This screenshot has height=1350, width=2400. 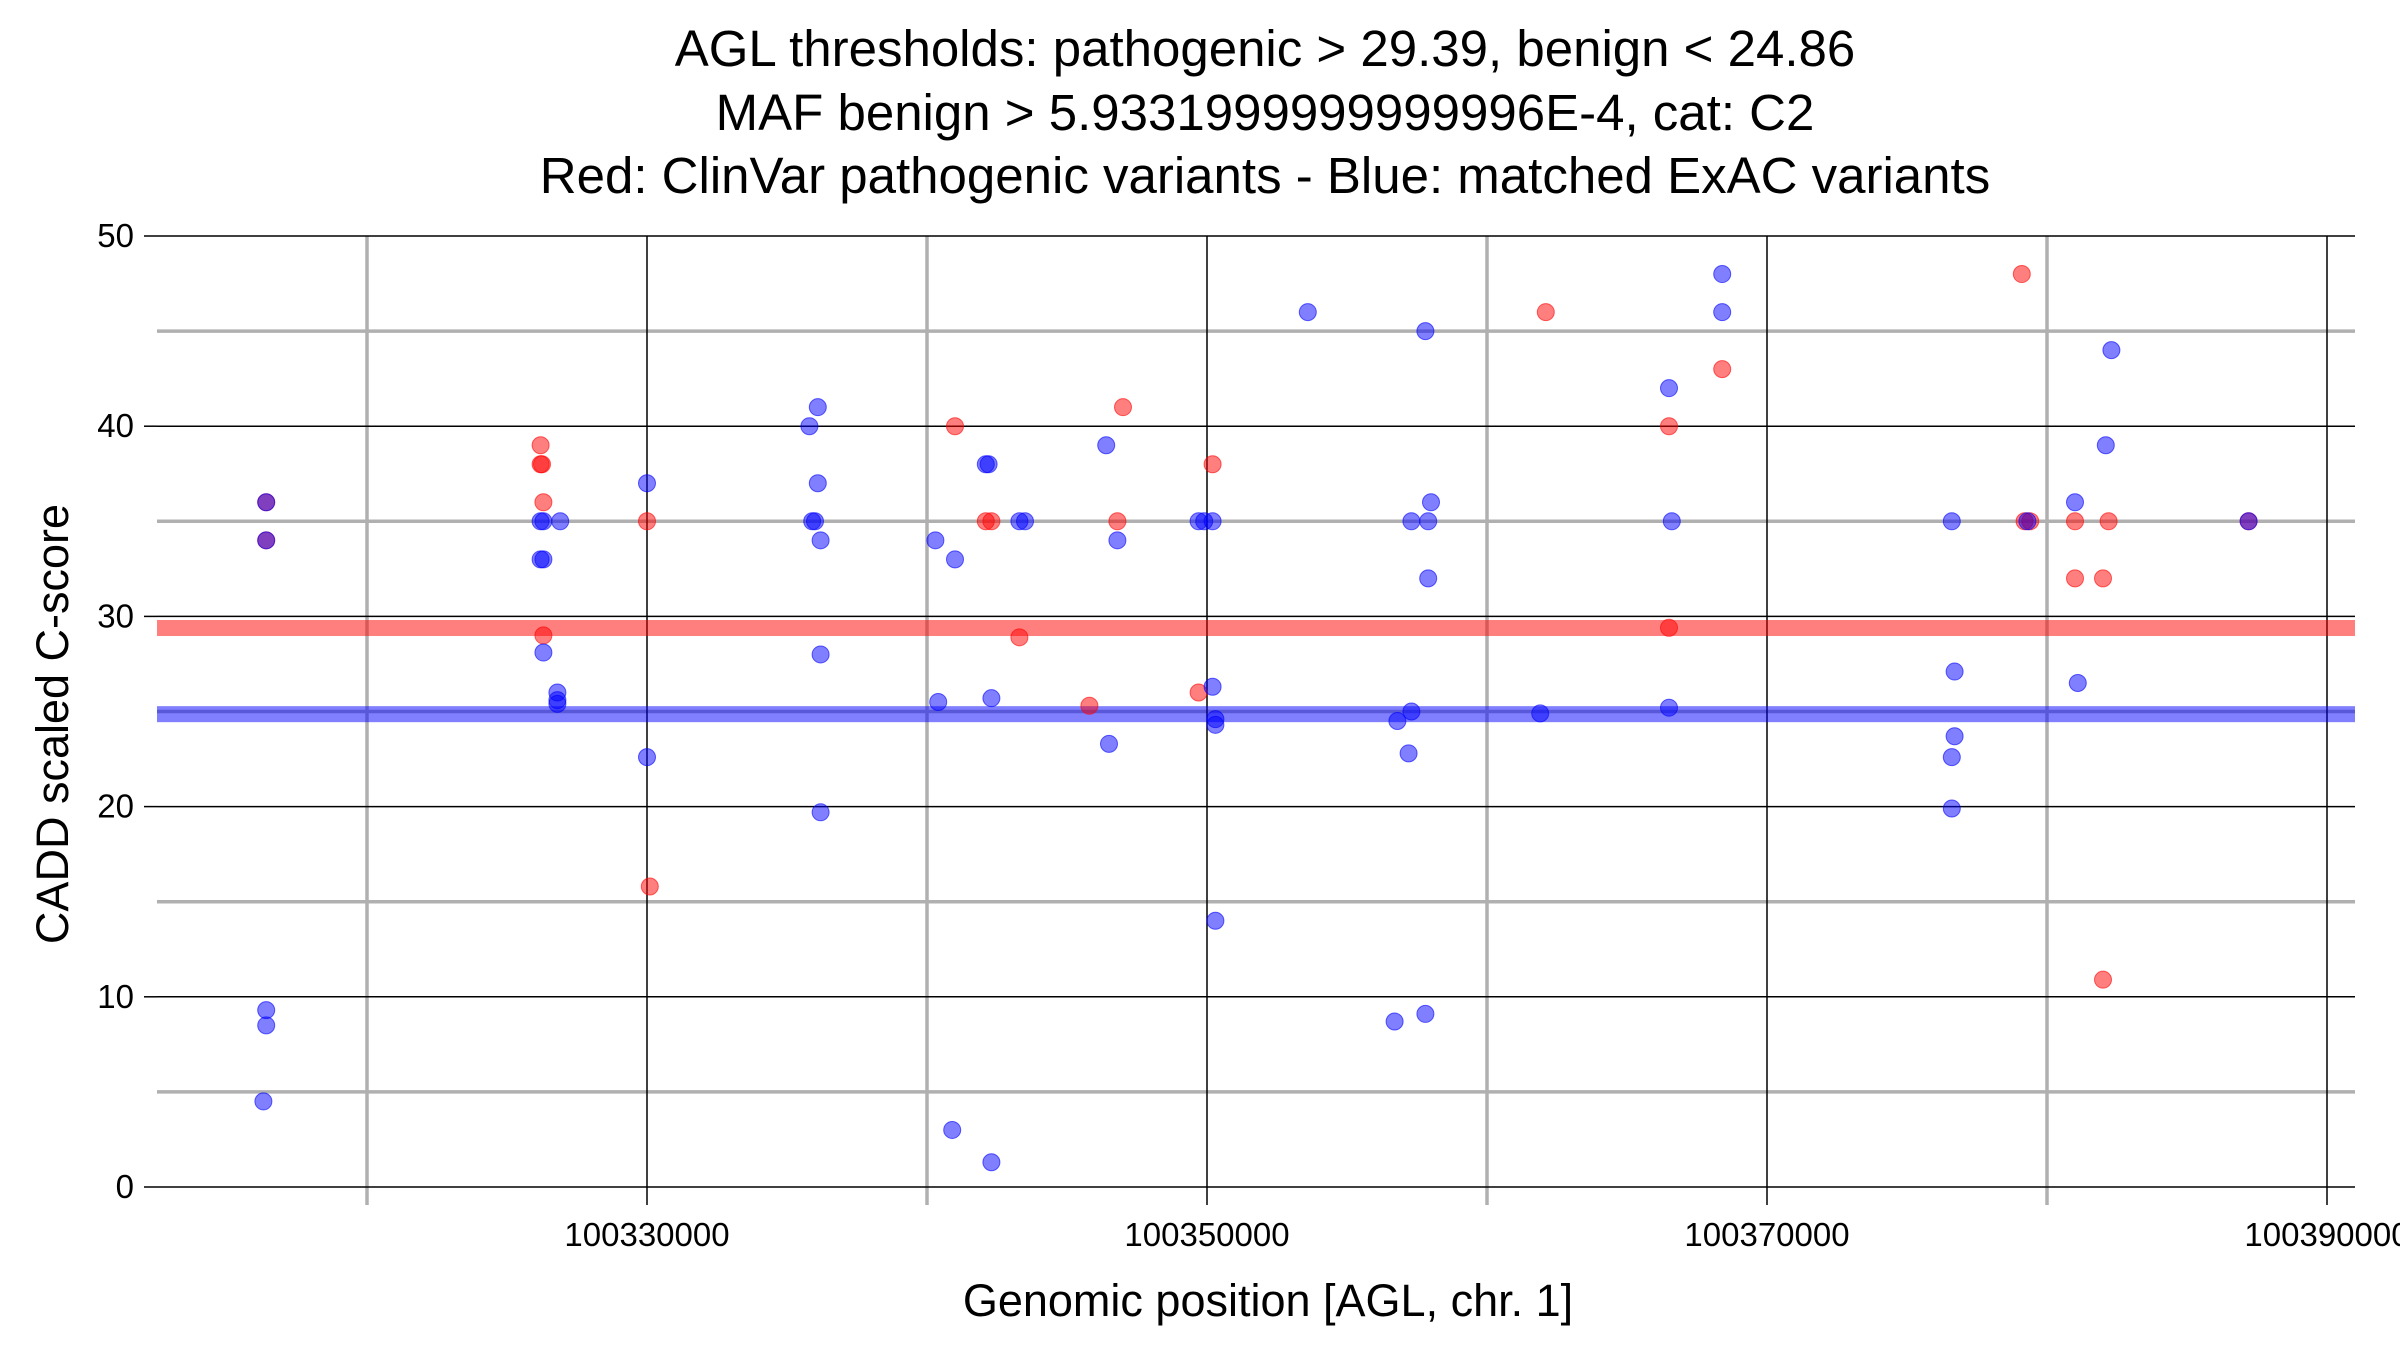 What do you see at coordinates (125, 1186) in the screenshot?
I see `y-tick-label: 0` at bounding box center [125, 1186].